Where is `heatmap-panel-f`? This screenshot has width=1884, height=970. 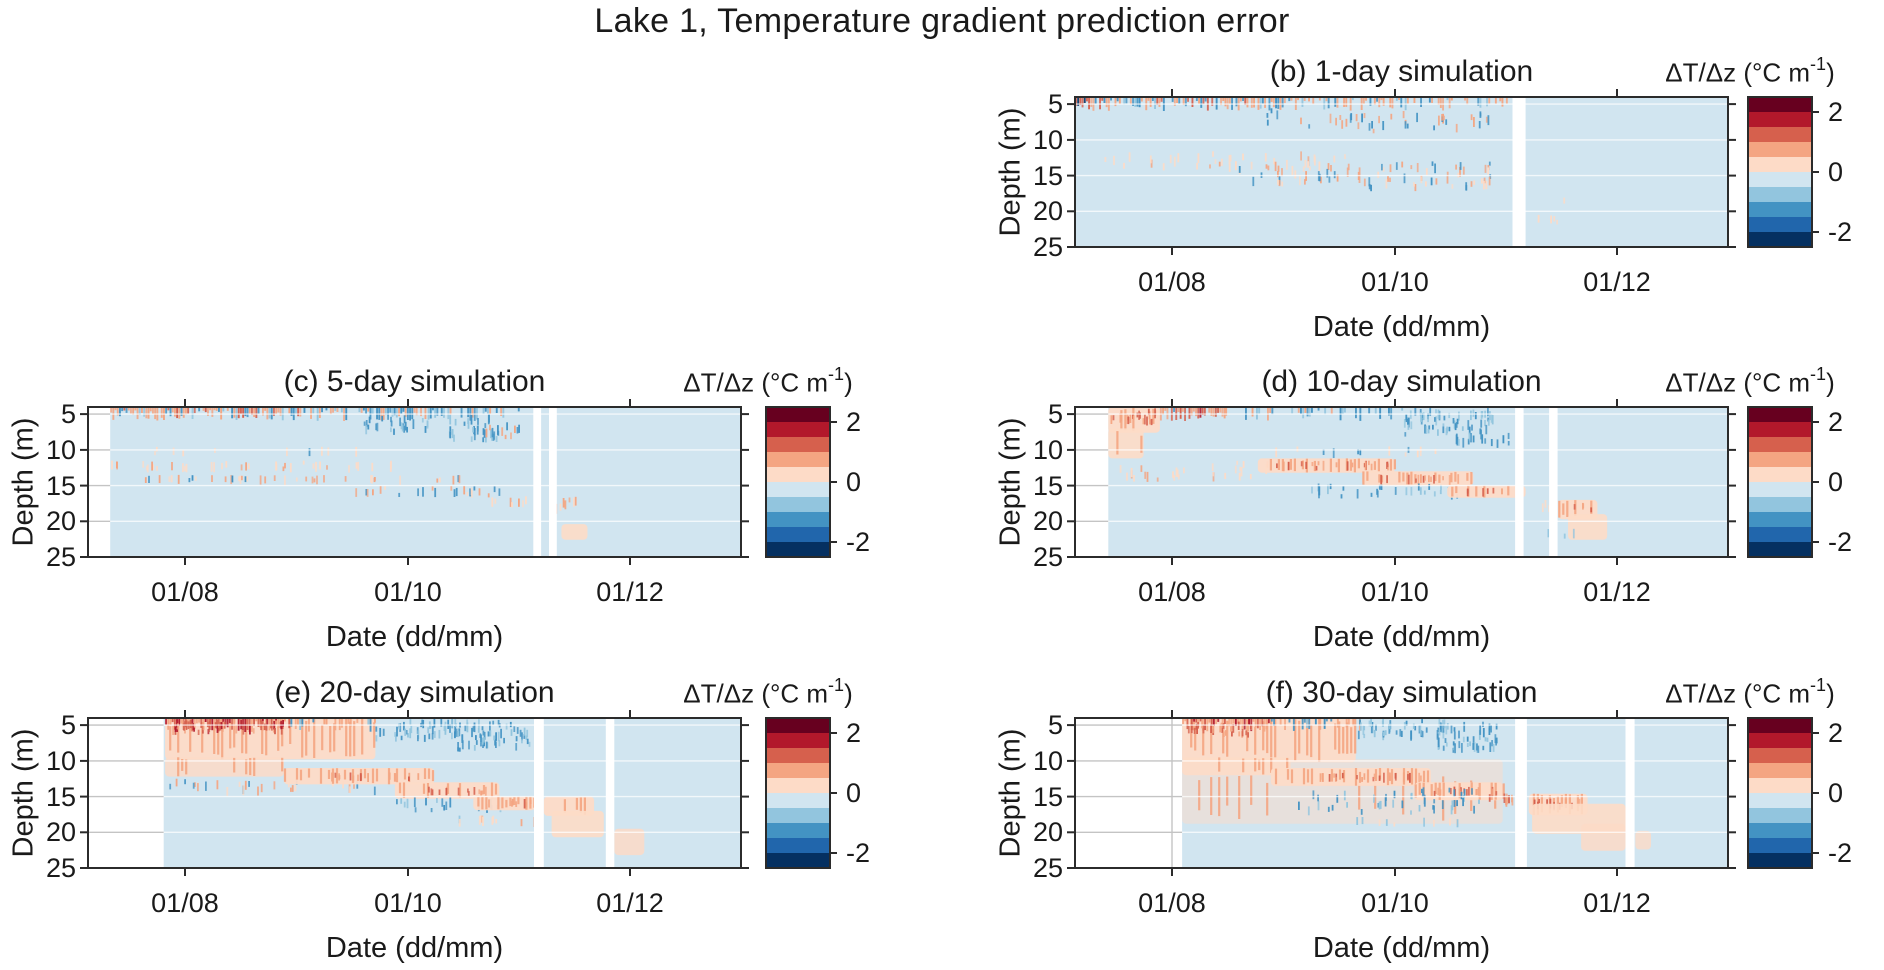 heatmap-panel-f is located at coordinates (1401, 793).